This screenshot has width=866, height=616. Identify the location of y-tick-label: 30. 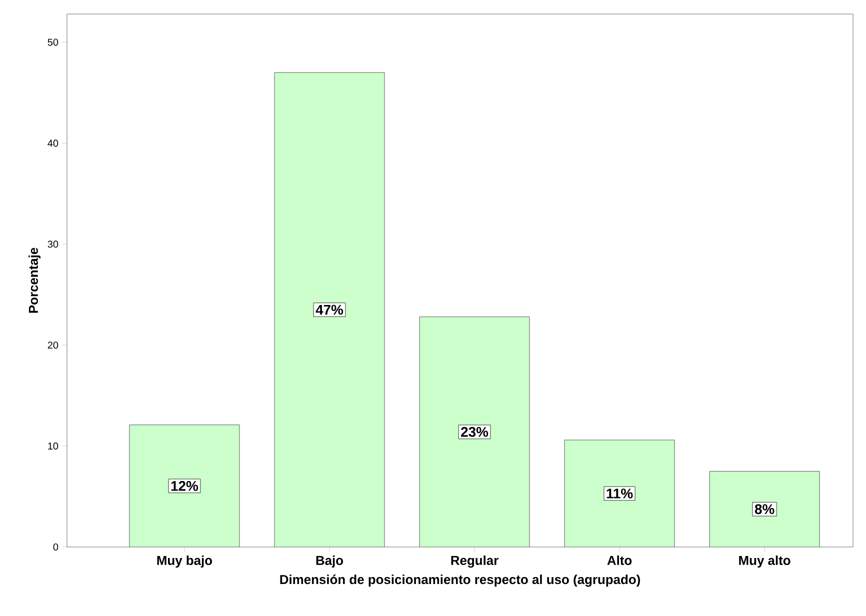
(53, 244).